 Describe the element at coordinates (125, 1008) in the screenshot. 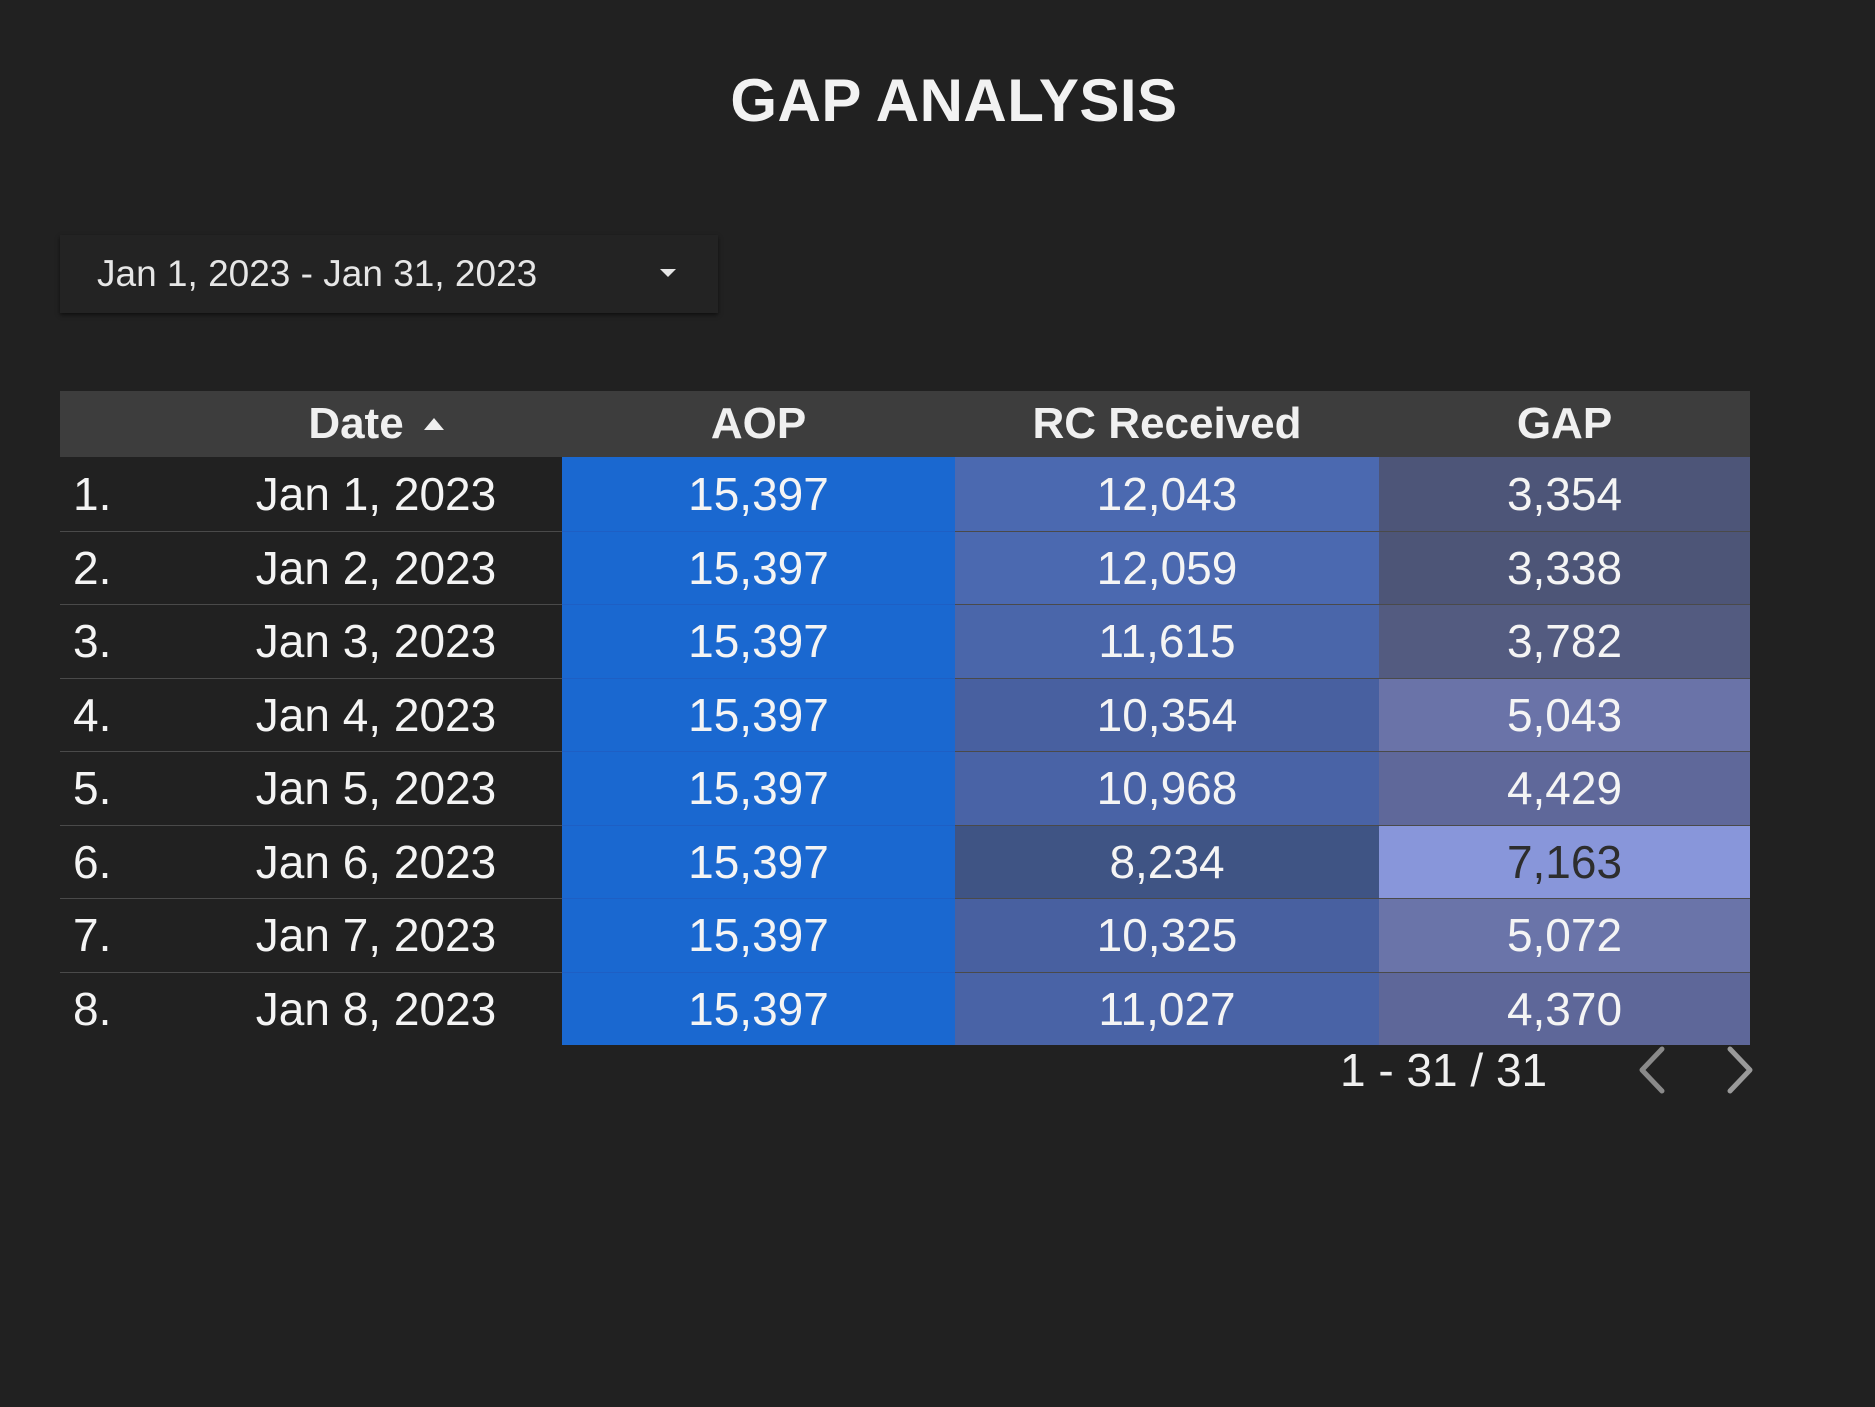

I see `row-index: 8.` at that location.